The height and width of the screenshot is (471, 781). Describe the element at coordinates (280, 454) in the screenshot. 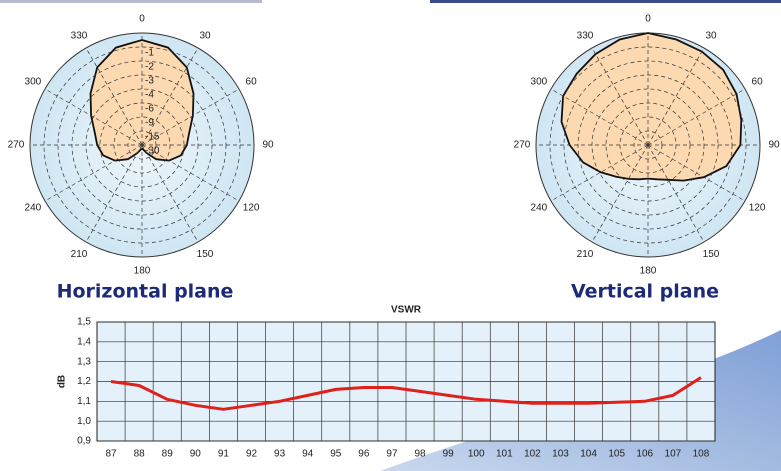

I see `x-tick-label: 93` at that location.